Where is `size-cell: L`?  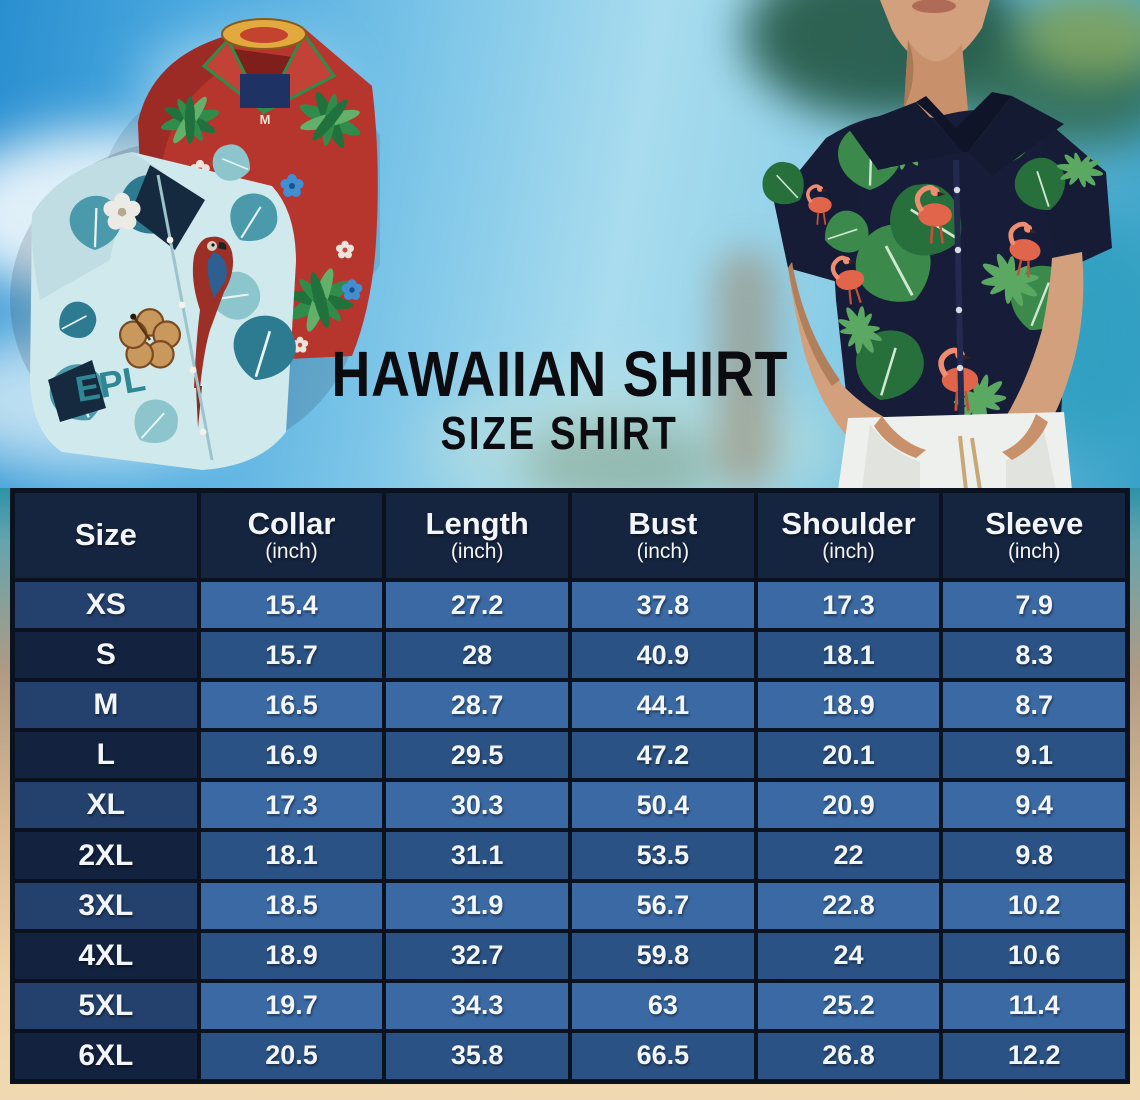
size-cell: L is located at coordinates (106, 755).